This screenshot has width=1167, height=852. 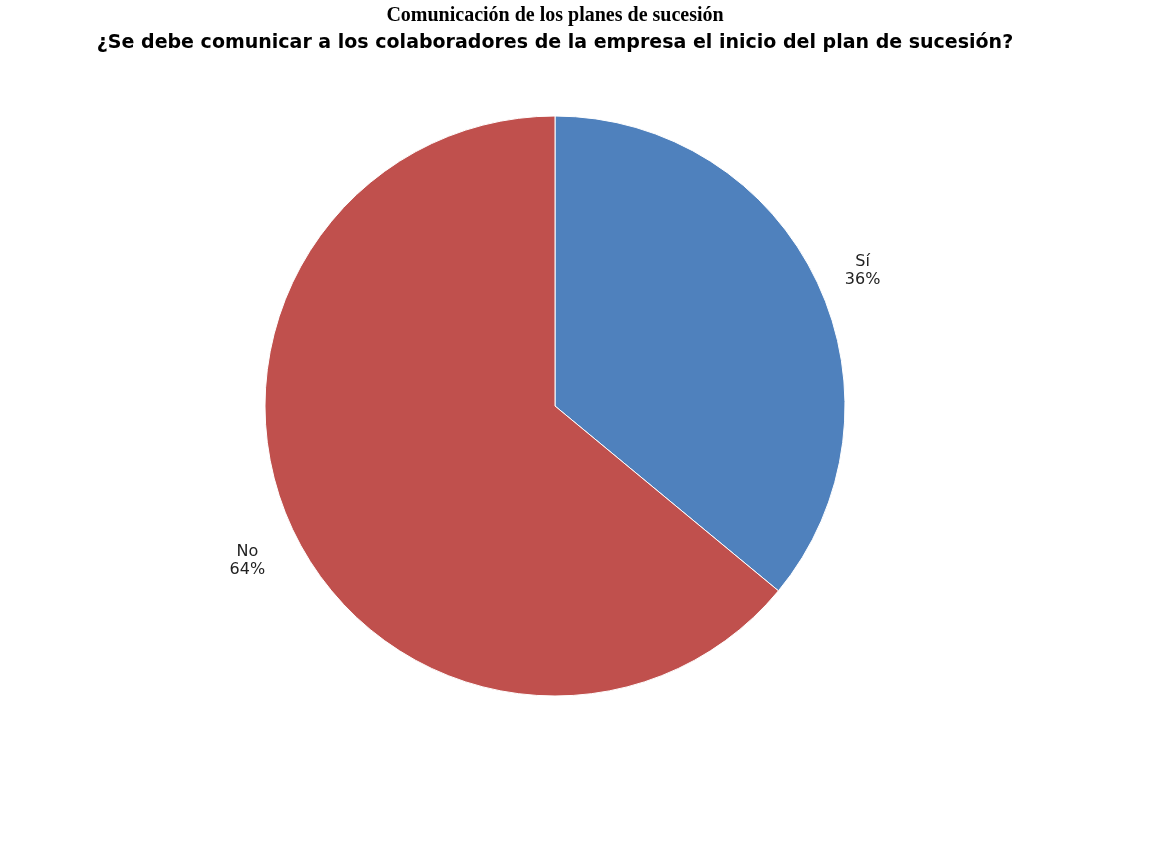 What do you see at coordinates (862, 279) in the screenshot?
I see `data-label: 36%` at bounding box center [862, 279].